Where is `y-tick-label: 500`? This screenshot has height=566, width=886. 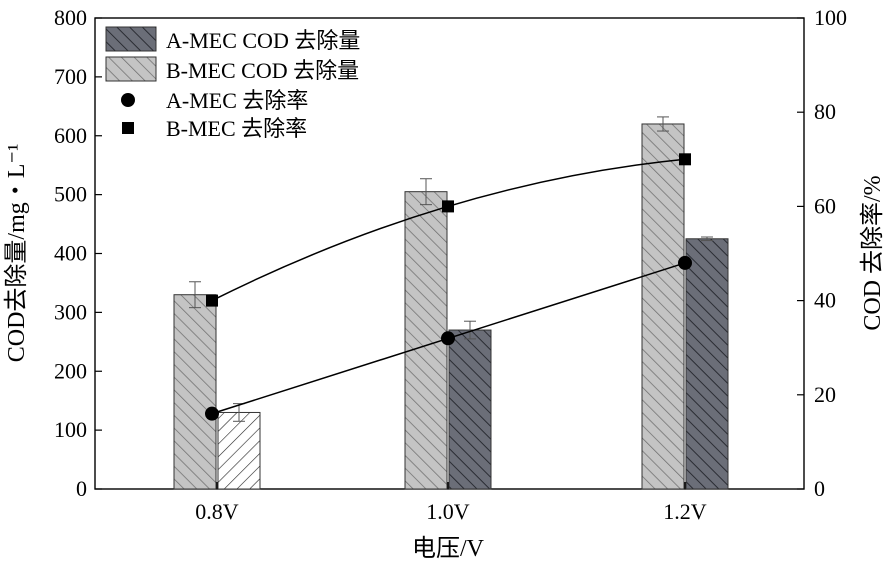
y-tick-label: 500 is located at coordinates (70, 194).